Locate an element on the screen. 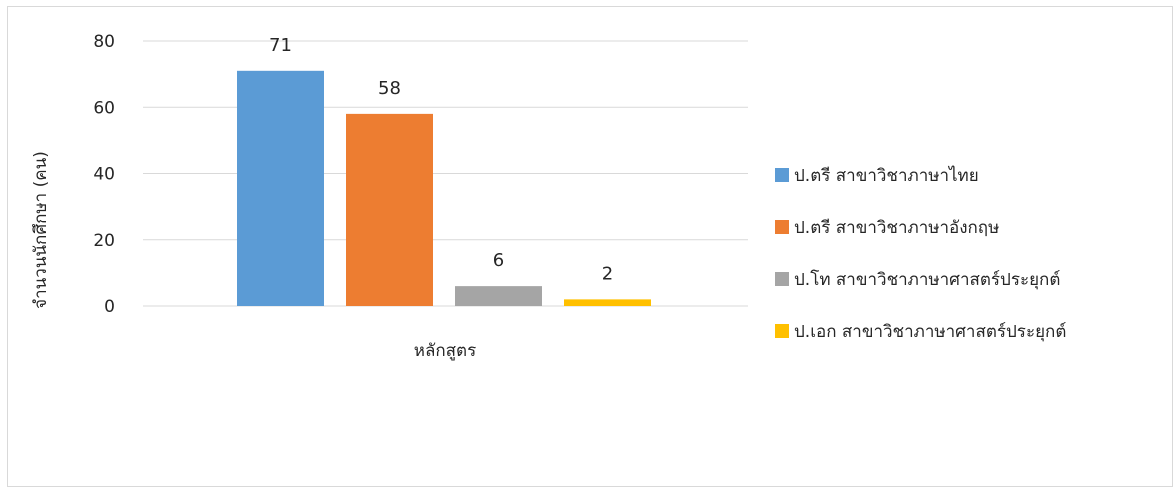 This screenshot has height=490, width=1176. data-label-series-2: 58 is located at coordinates (389, 88).